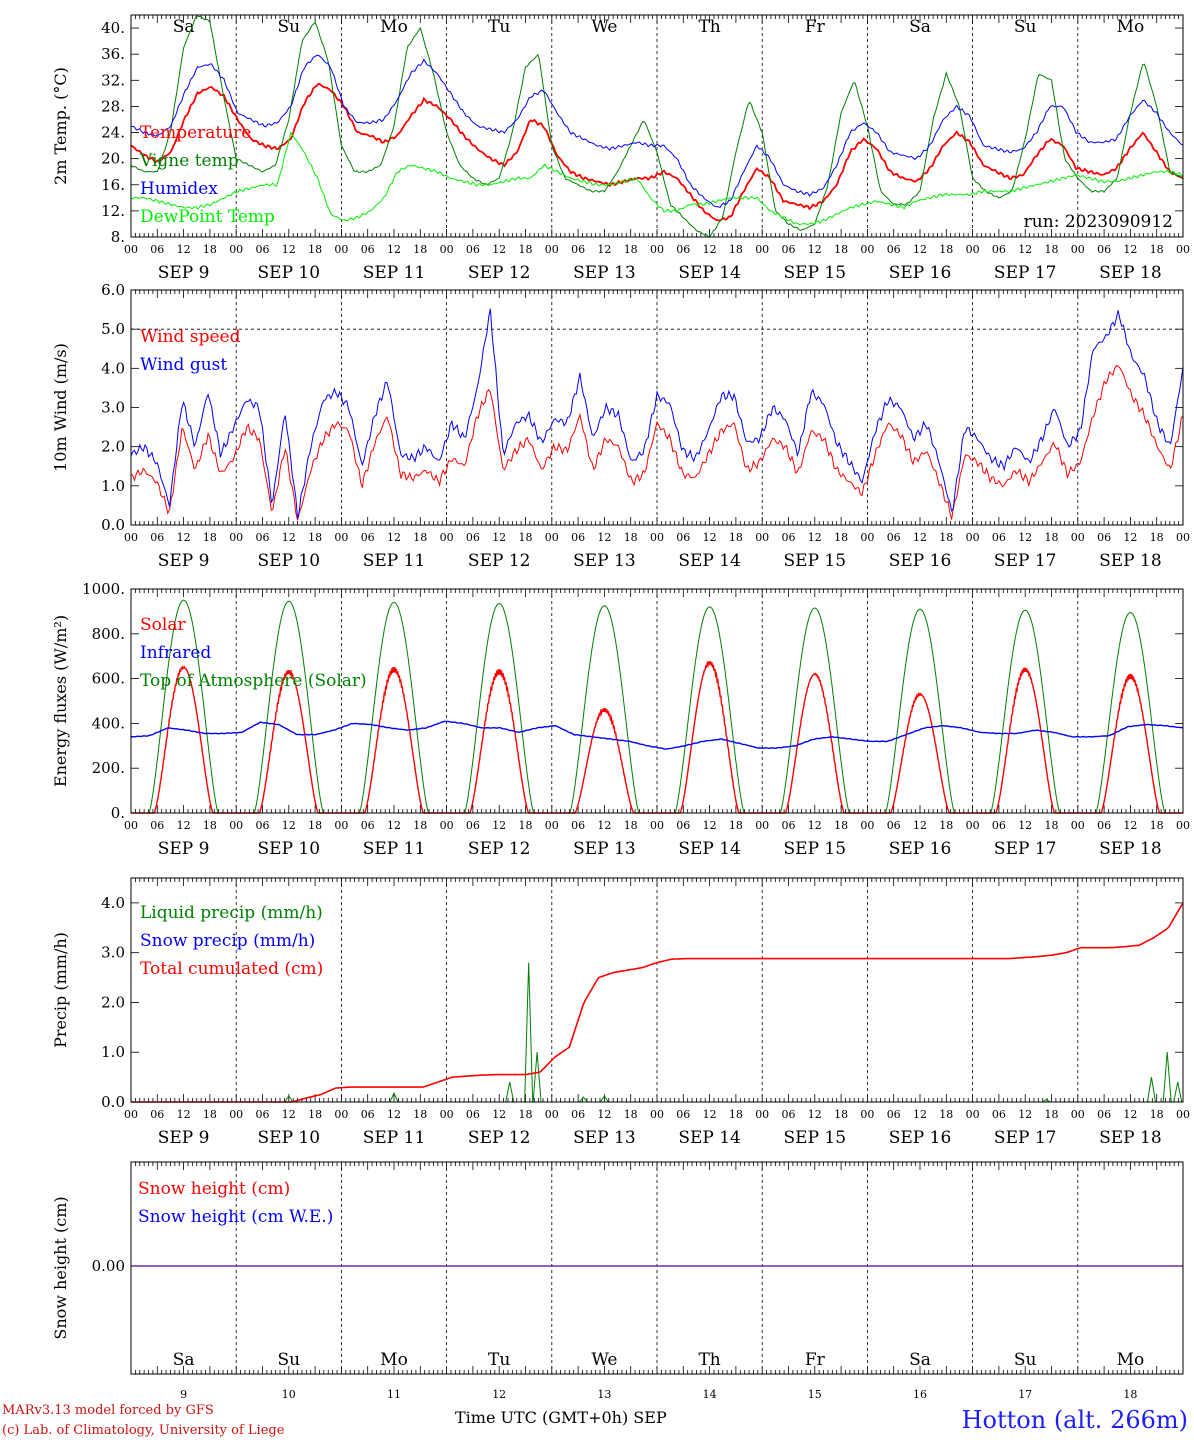 Image resolution: width=1194 pixels, height=1440 pixels. I want to click on legend-entry: Wind speed, so click(190, 337).